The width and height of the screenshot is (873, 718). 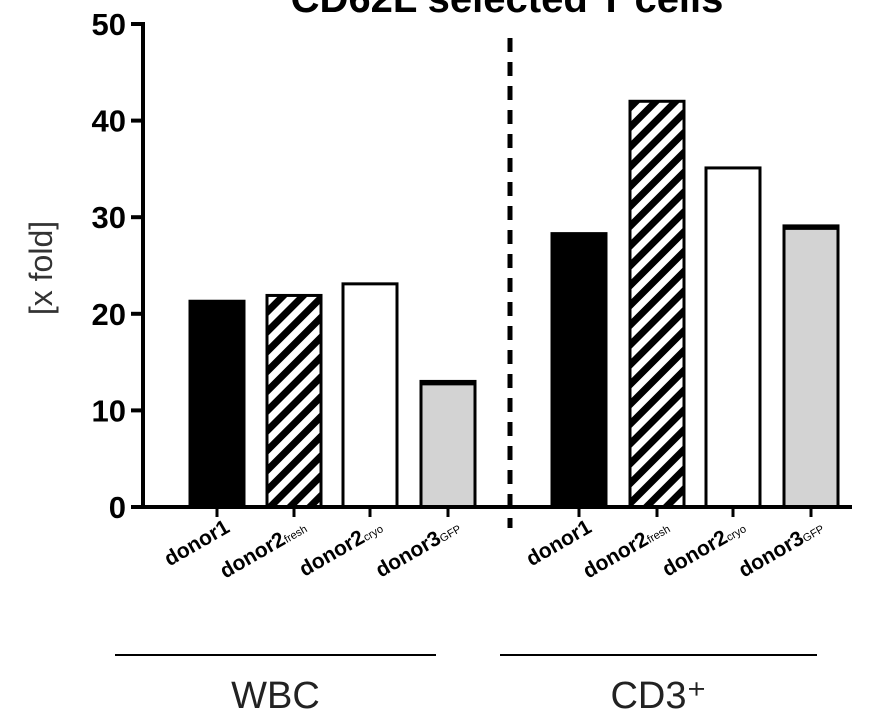 I want to click on group-label: WBC, so click(x=275, y=696).